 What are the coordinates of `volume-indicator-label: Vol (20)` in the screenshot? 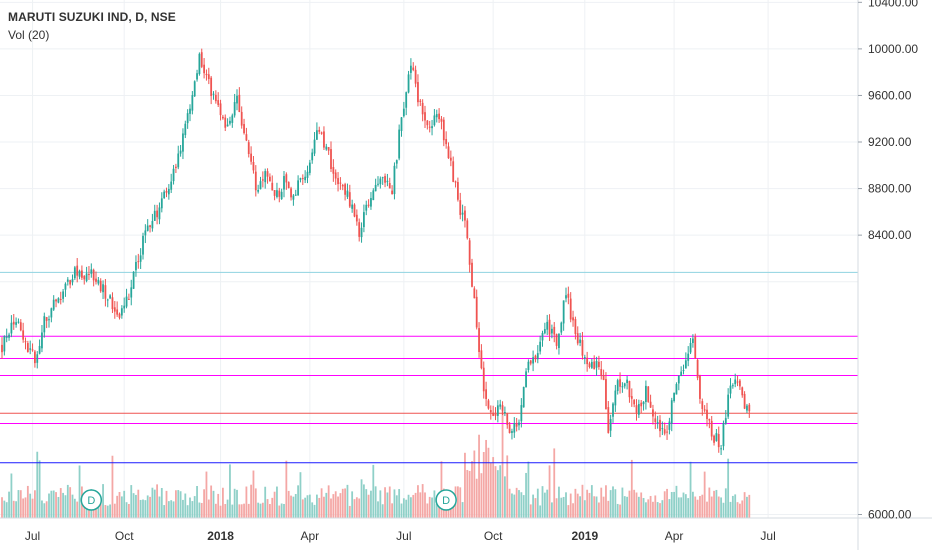 It's located at (29, 35).